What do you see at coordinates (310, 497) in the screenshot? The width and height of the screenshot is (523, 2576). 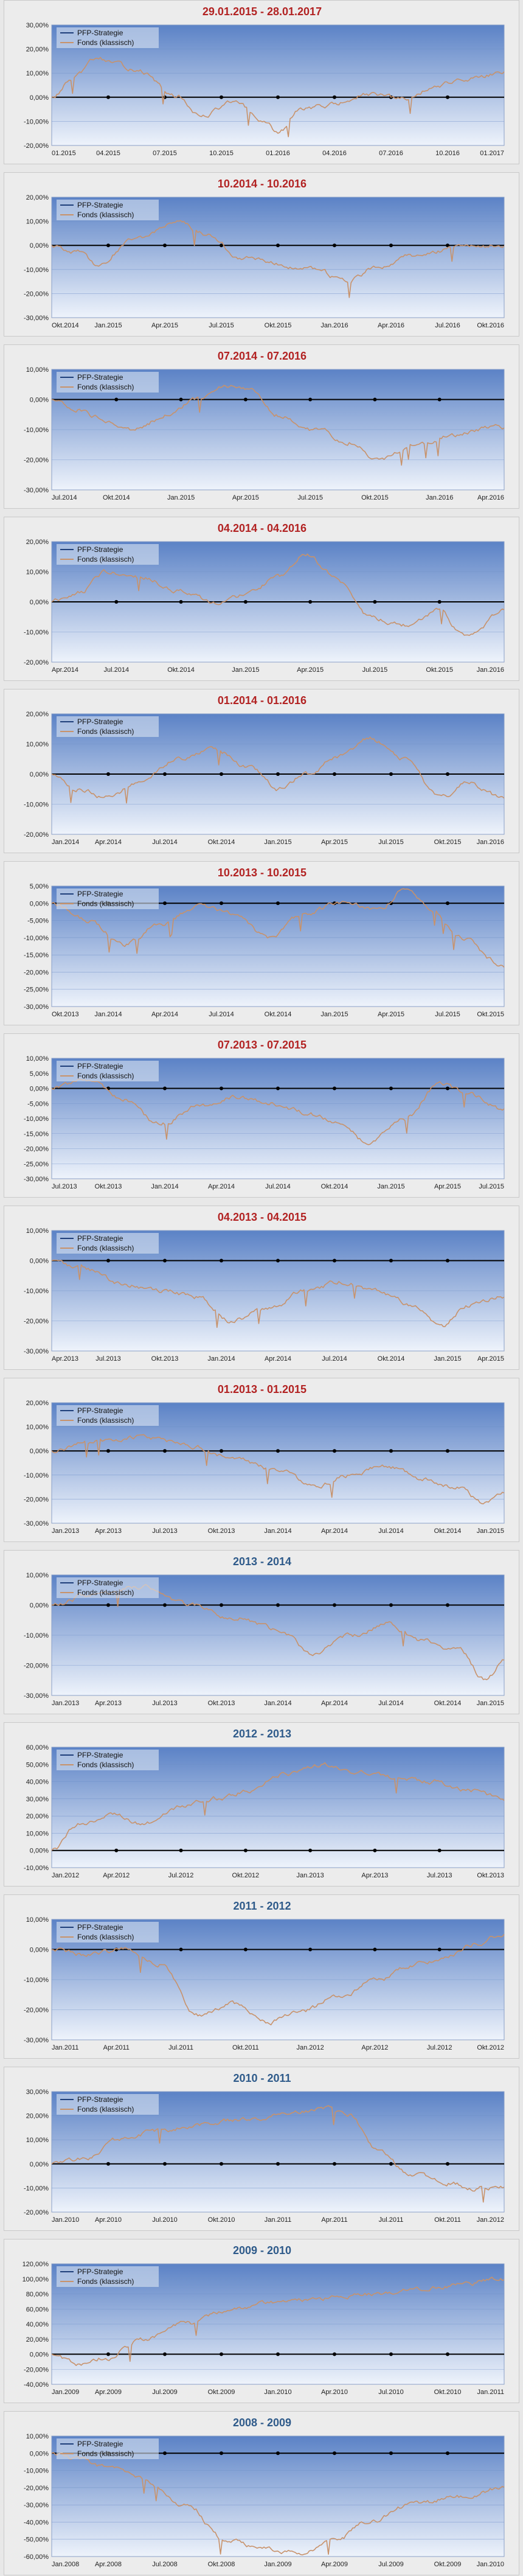 I see `x-tick-label: Jul.2015` at bounding box center [310, 497].